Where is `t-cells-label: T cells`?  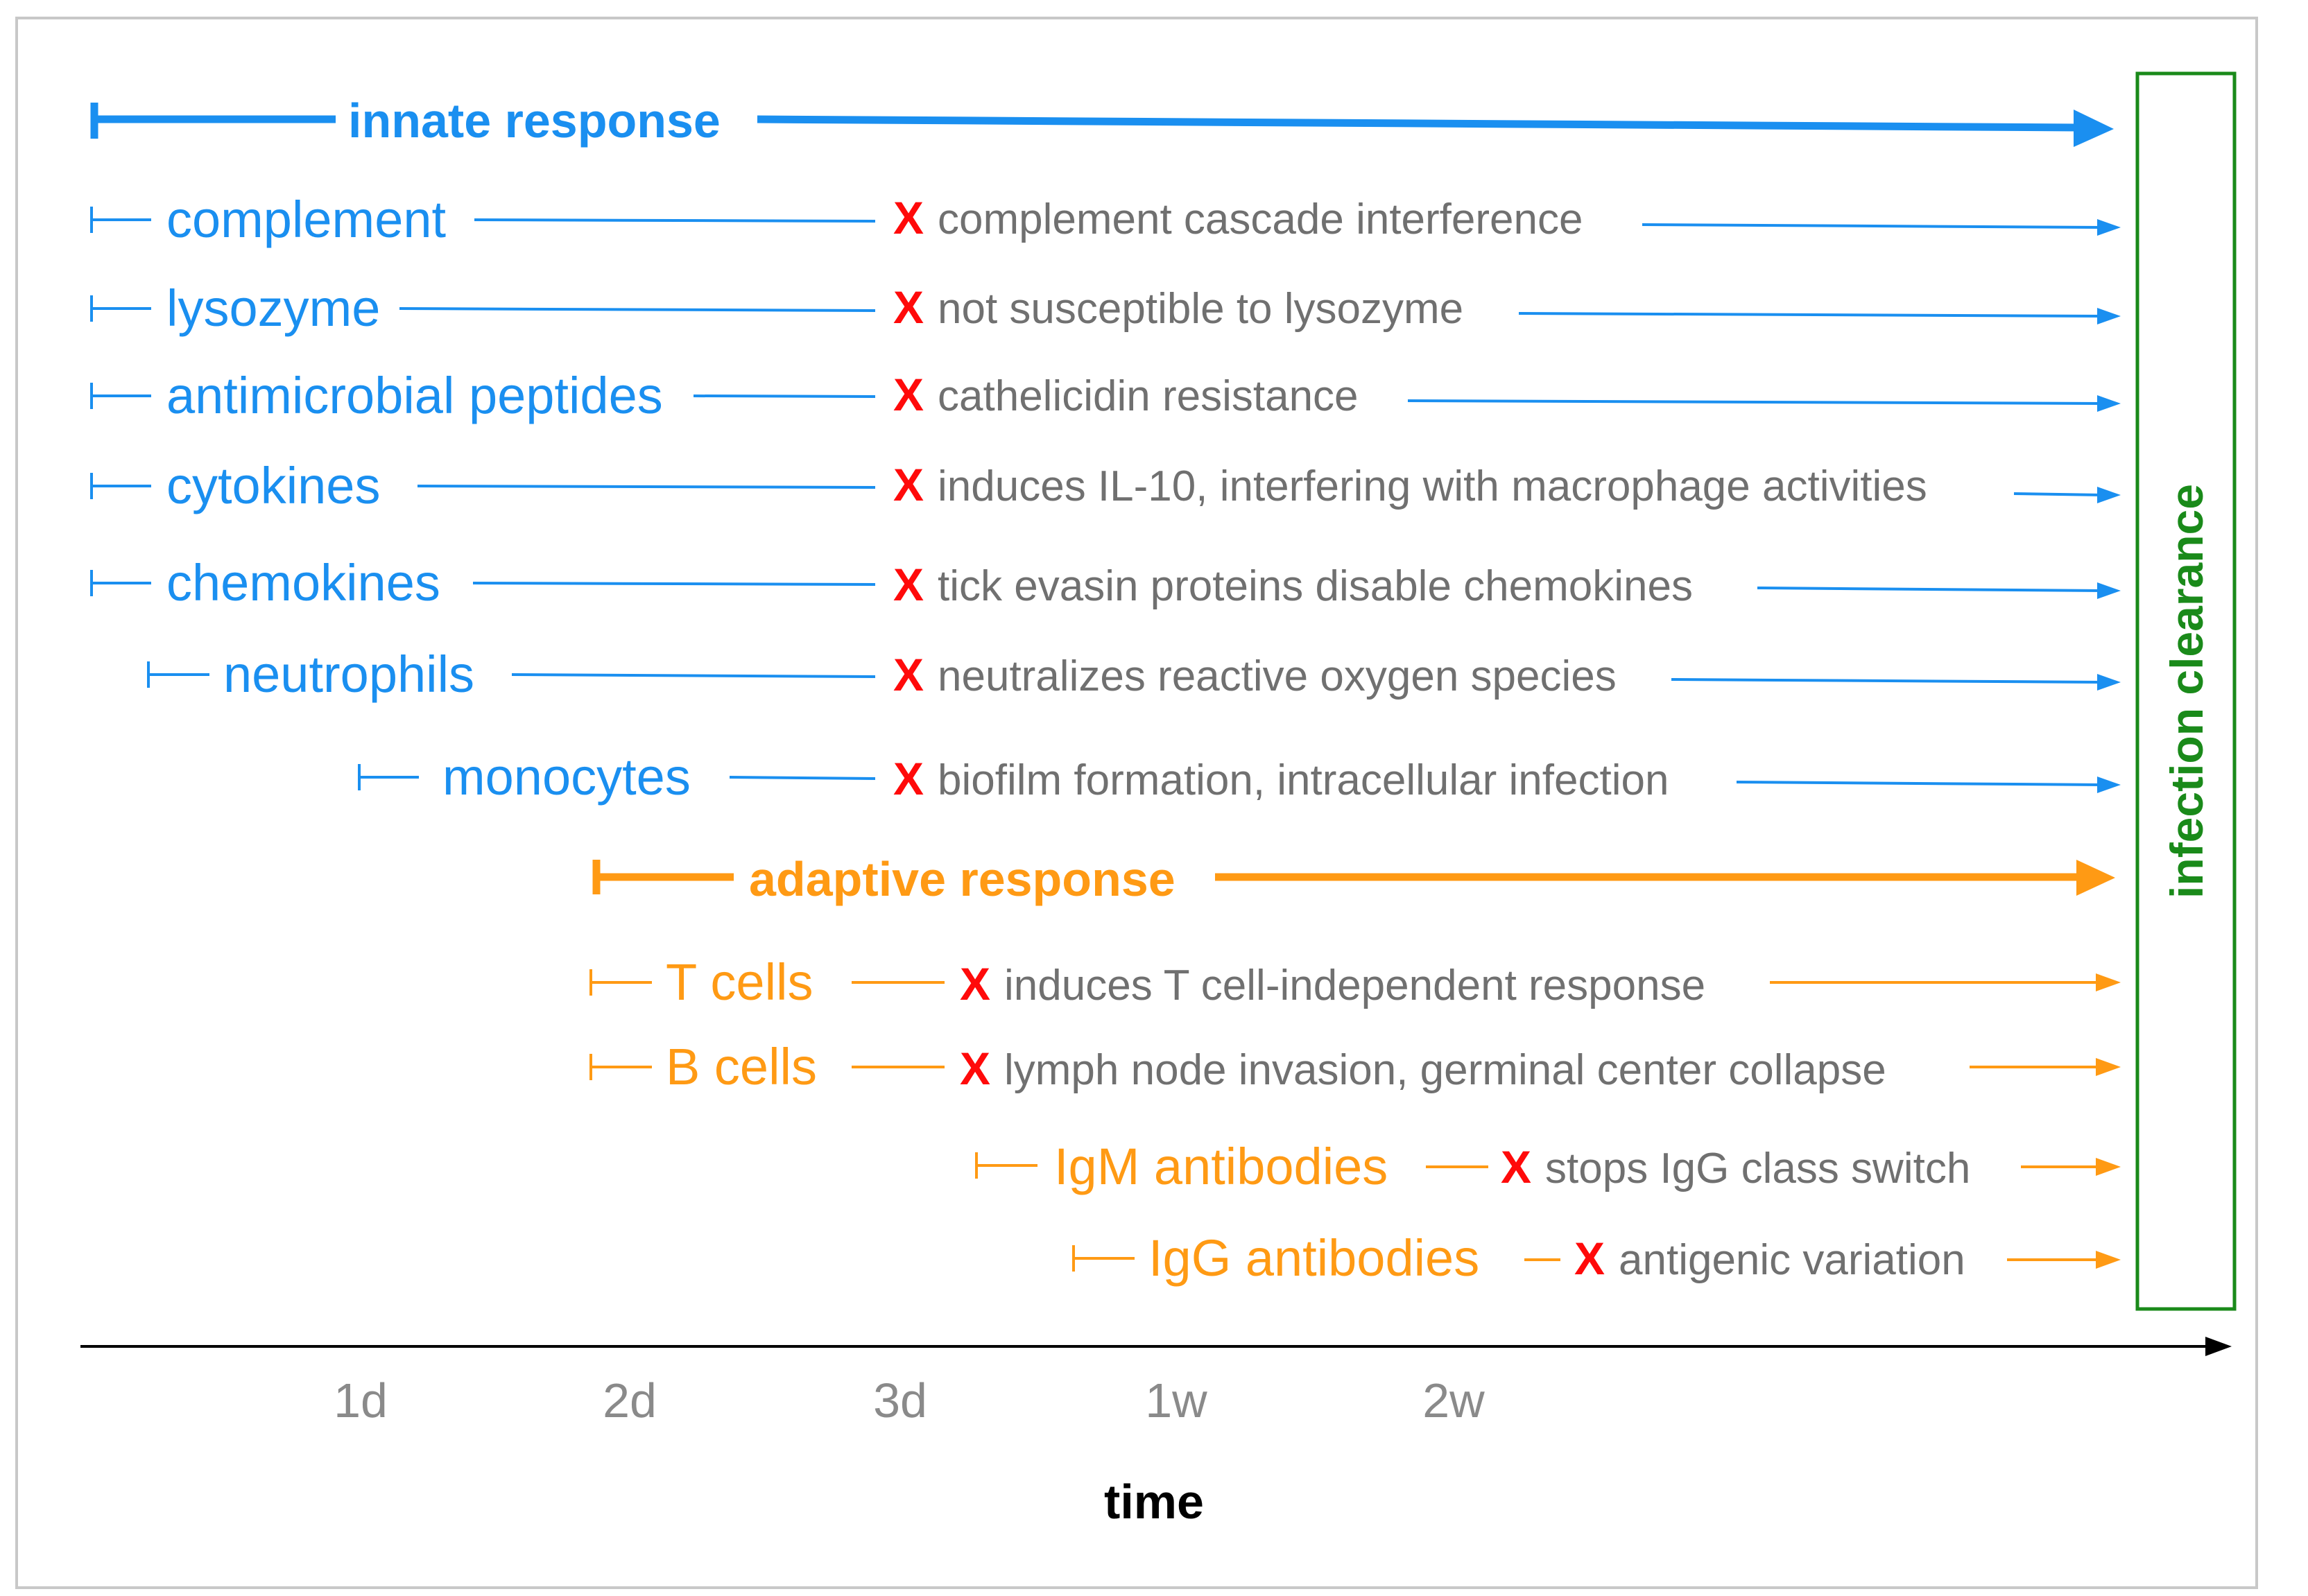 t-cells-label: T cells is located at coordinates (740, 982).